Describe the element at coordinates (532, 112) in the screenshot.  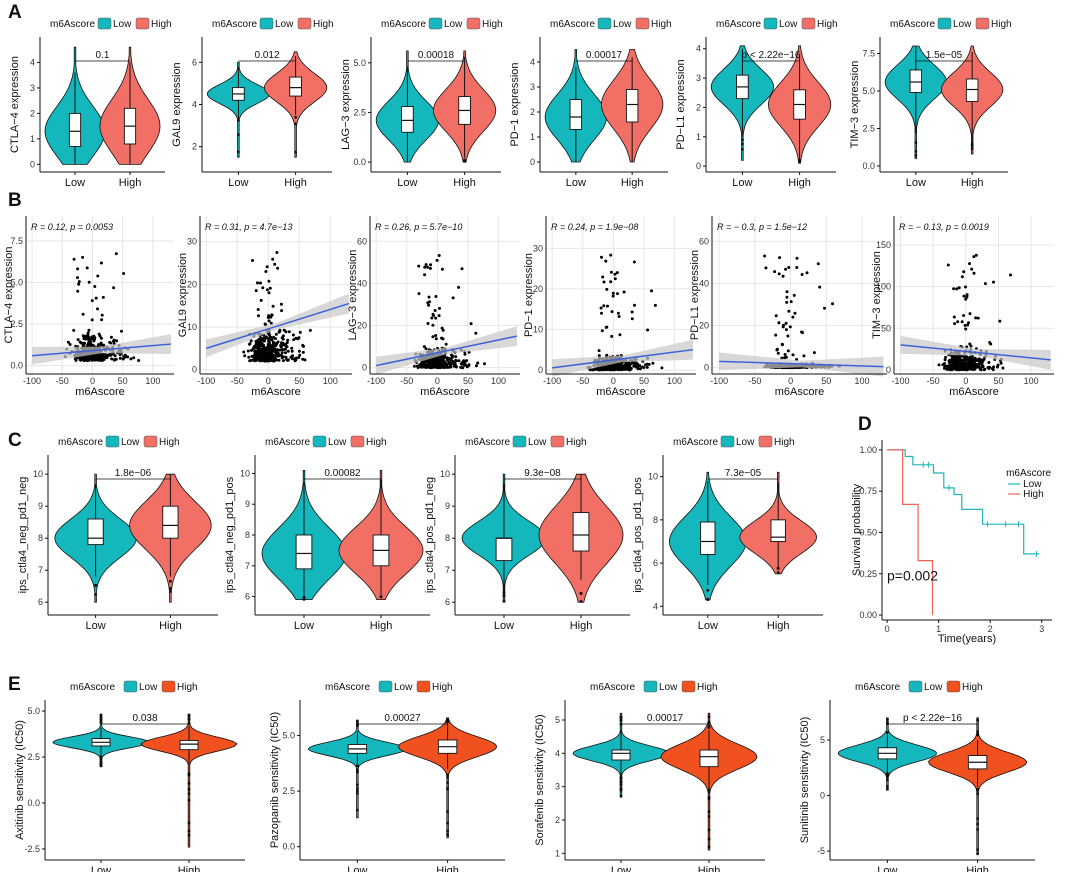
I see `y-tick-label: 2` at that location.